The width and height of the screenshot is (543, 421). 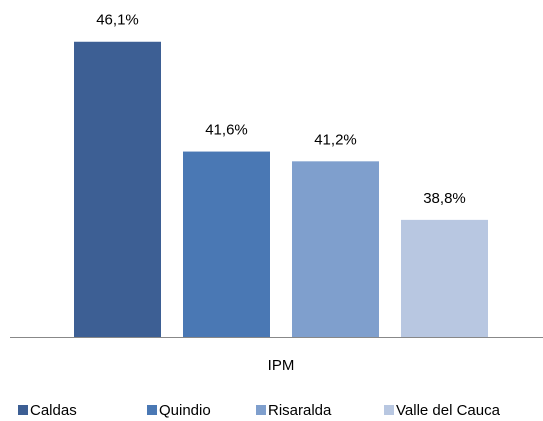 I want to click on data-label: 41,6%, so click(x=226, y=130).